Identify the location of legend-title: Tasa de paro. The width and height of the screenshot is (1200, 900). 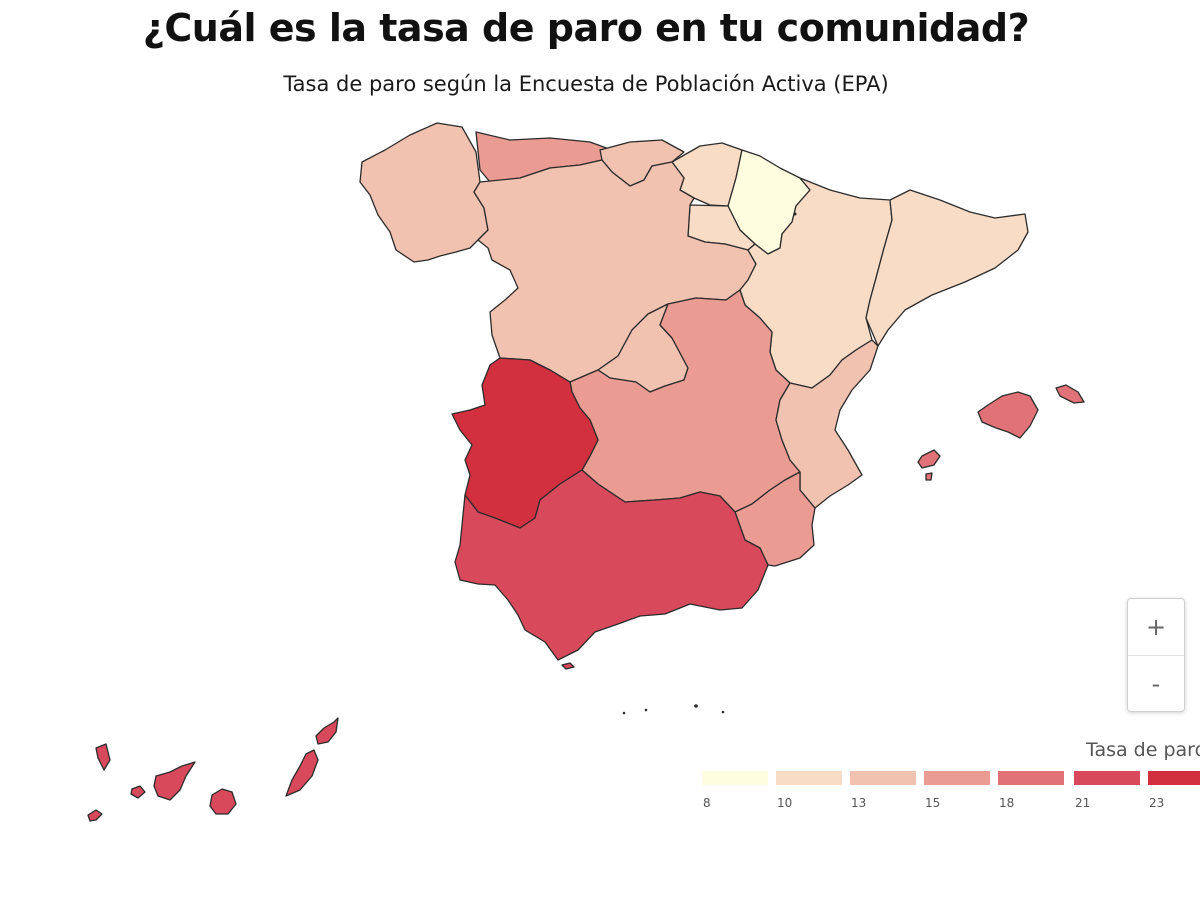
(1143, 750).